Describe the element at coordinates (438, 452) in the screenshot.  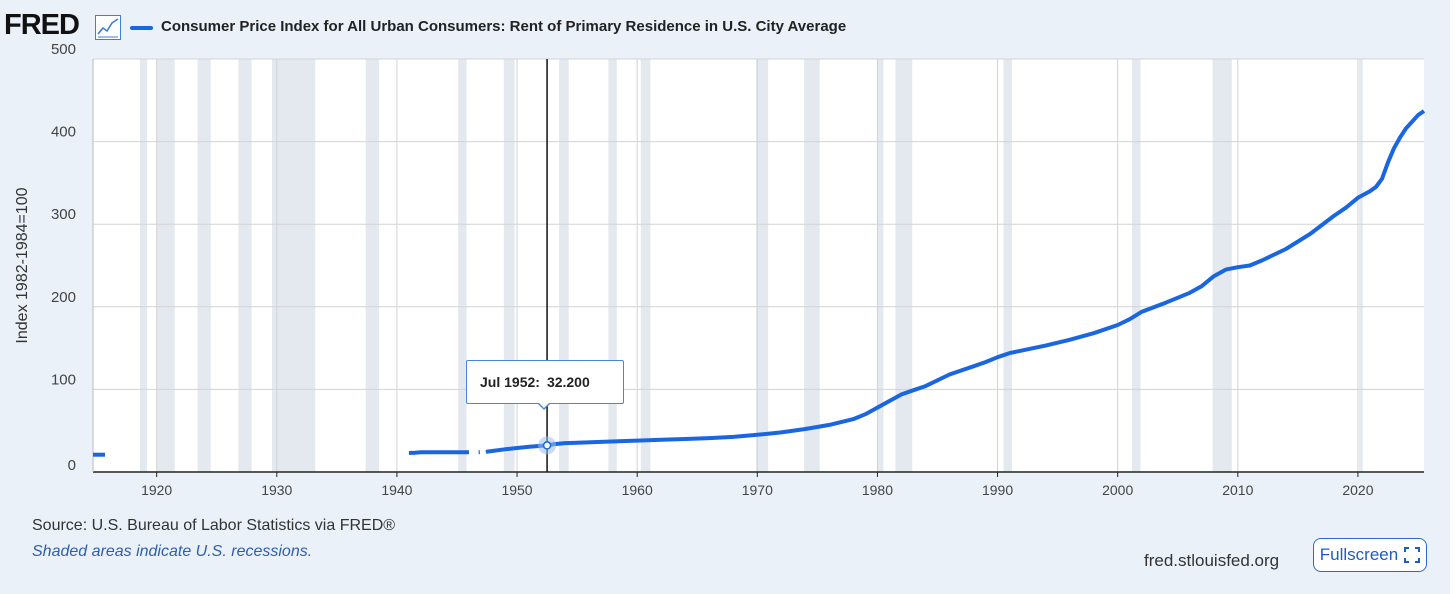
I see `series-line` at that location.